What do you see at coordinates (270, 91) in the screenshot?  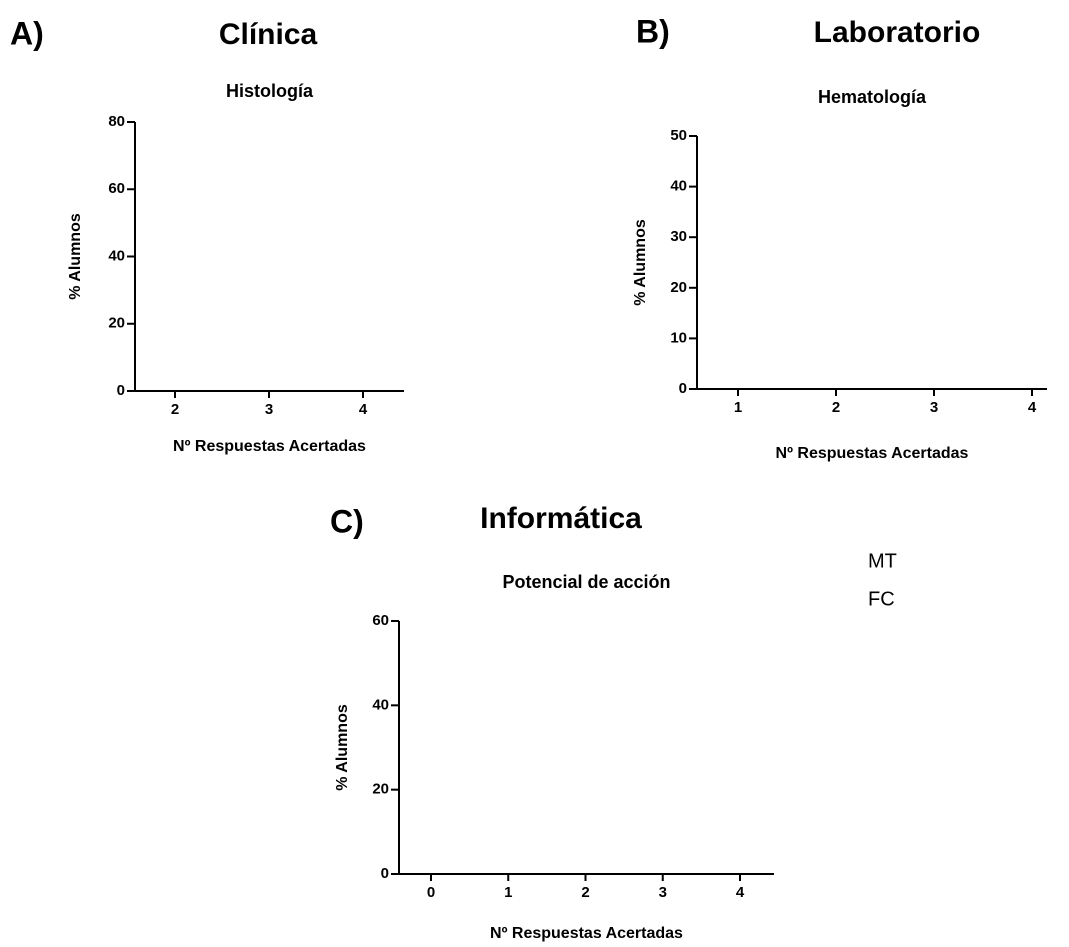 I see `chart-subtitle: Histología` at bounding box center [270, 91].